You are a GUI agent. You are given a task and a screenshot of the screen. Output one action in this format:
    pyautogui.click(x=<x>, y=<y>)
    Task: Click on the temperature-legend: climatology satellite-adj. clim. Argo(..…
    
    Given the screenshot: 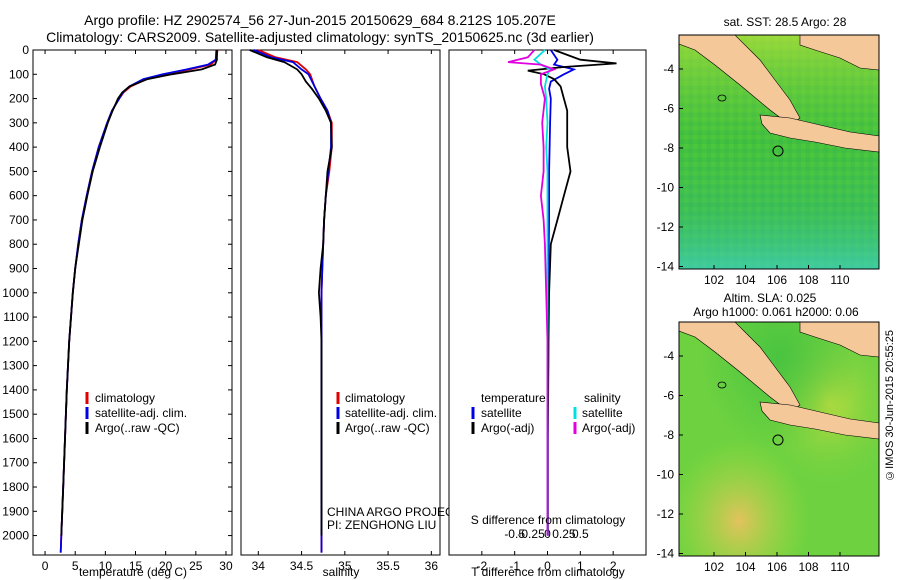 What is the action you would take?
    pyautogui.click(x=136, y=413)
    